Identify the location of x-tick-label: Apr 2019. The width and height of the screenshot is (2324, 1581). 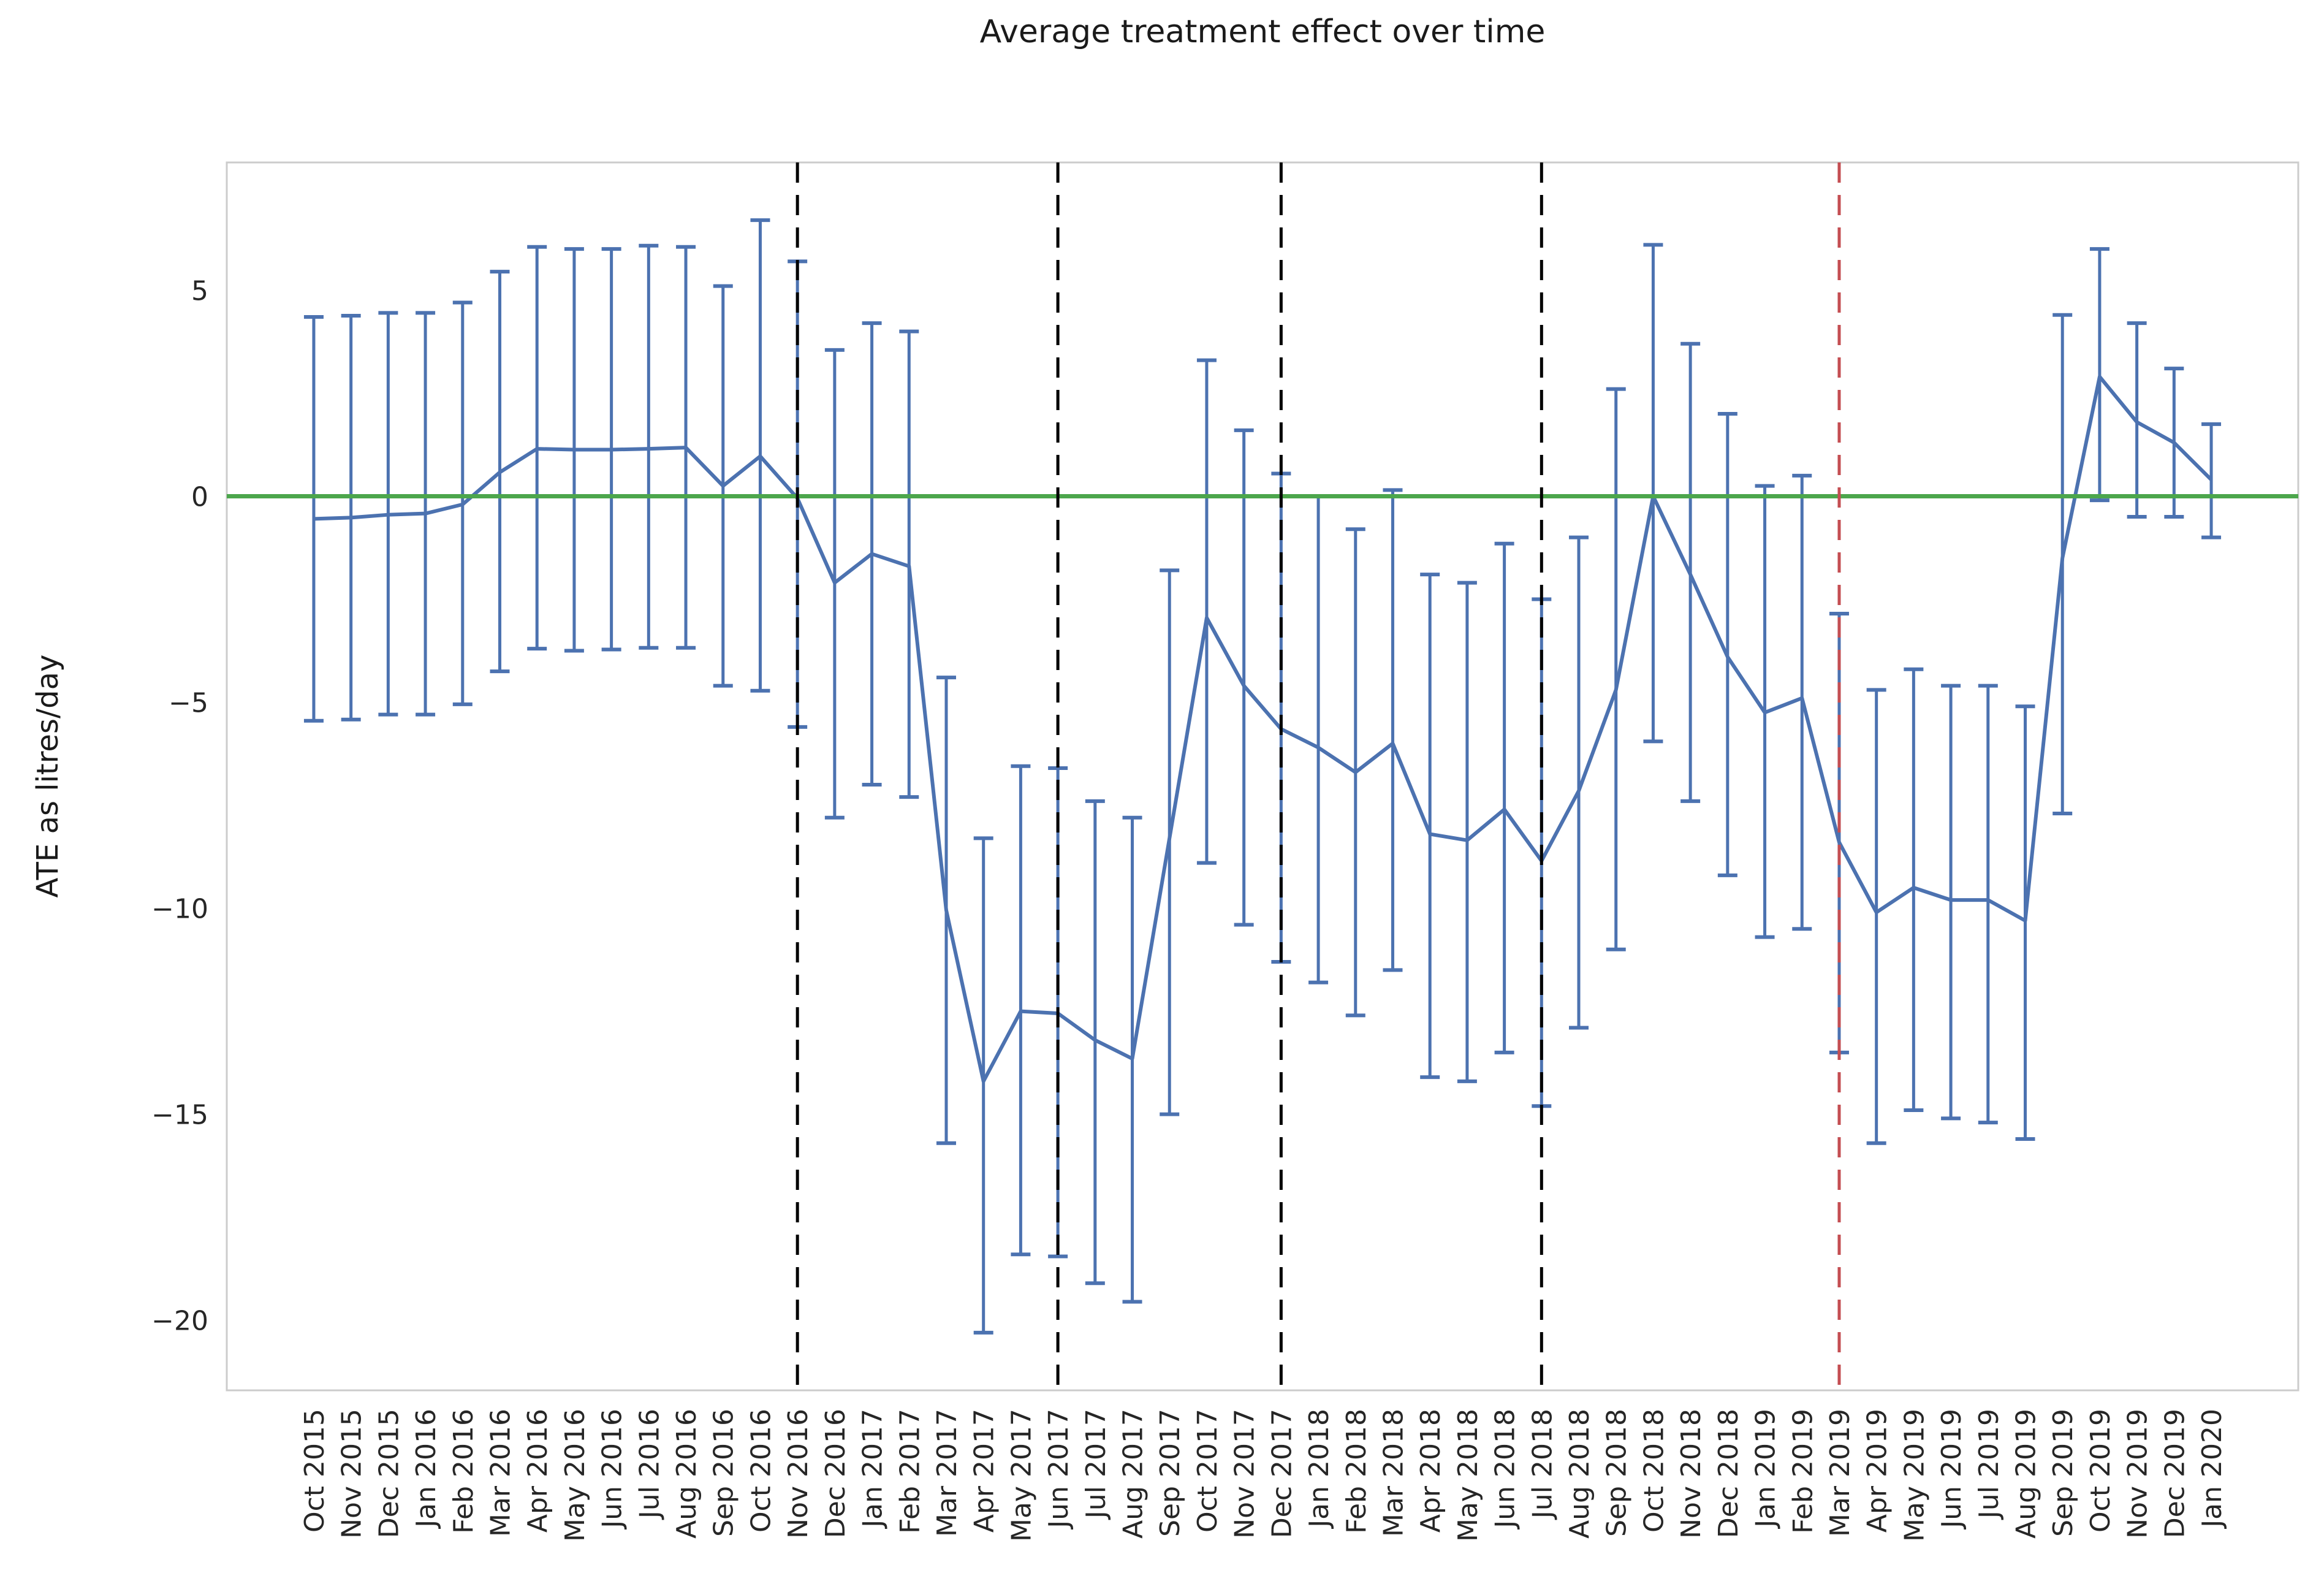
(1877, 1471).